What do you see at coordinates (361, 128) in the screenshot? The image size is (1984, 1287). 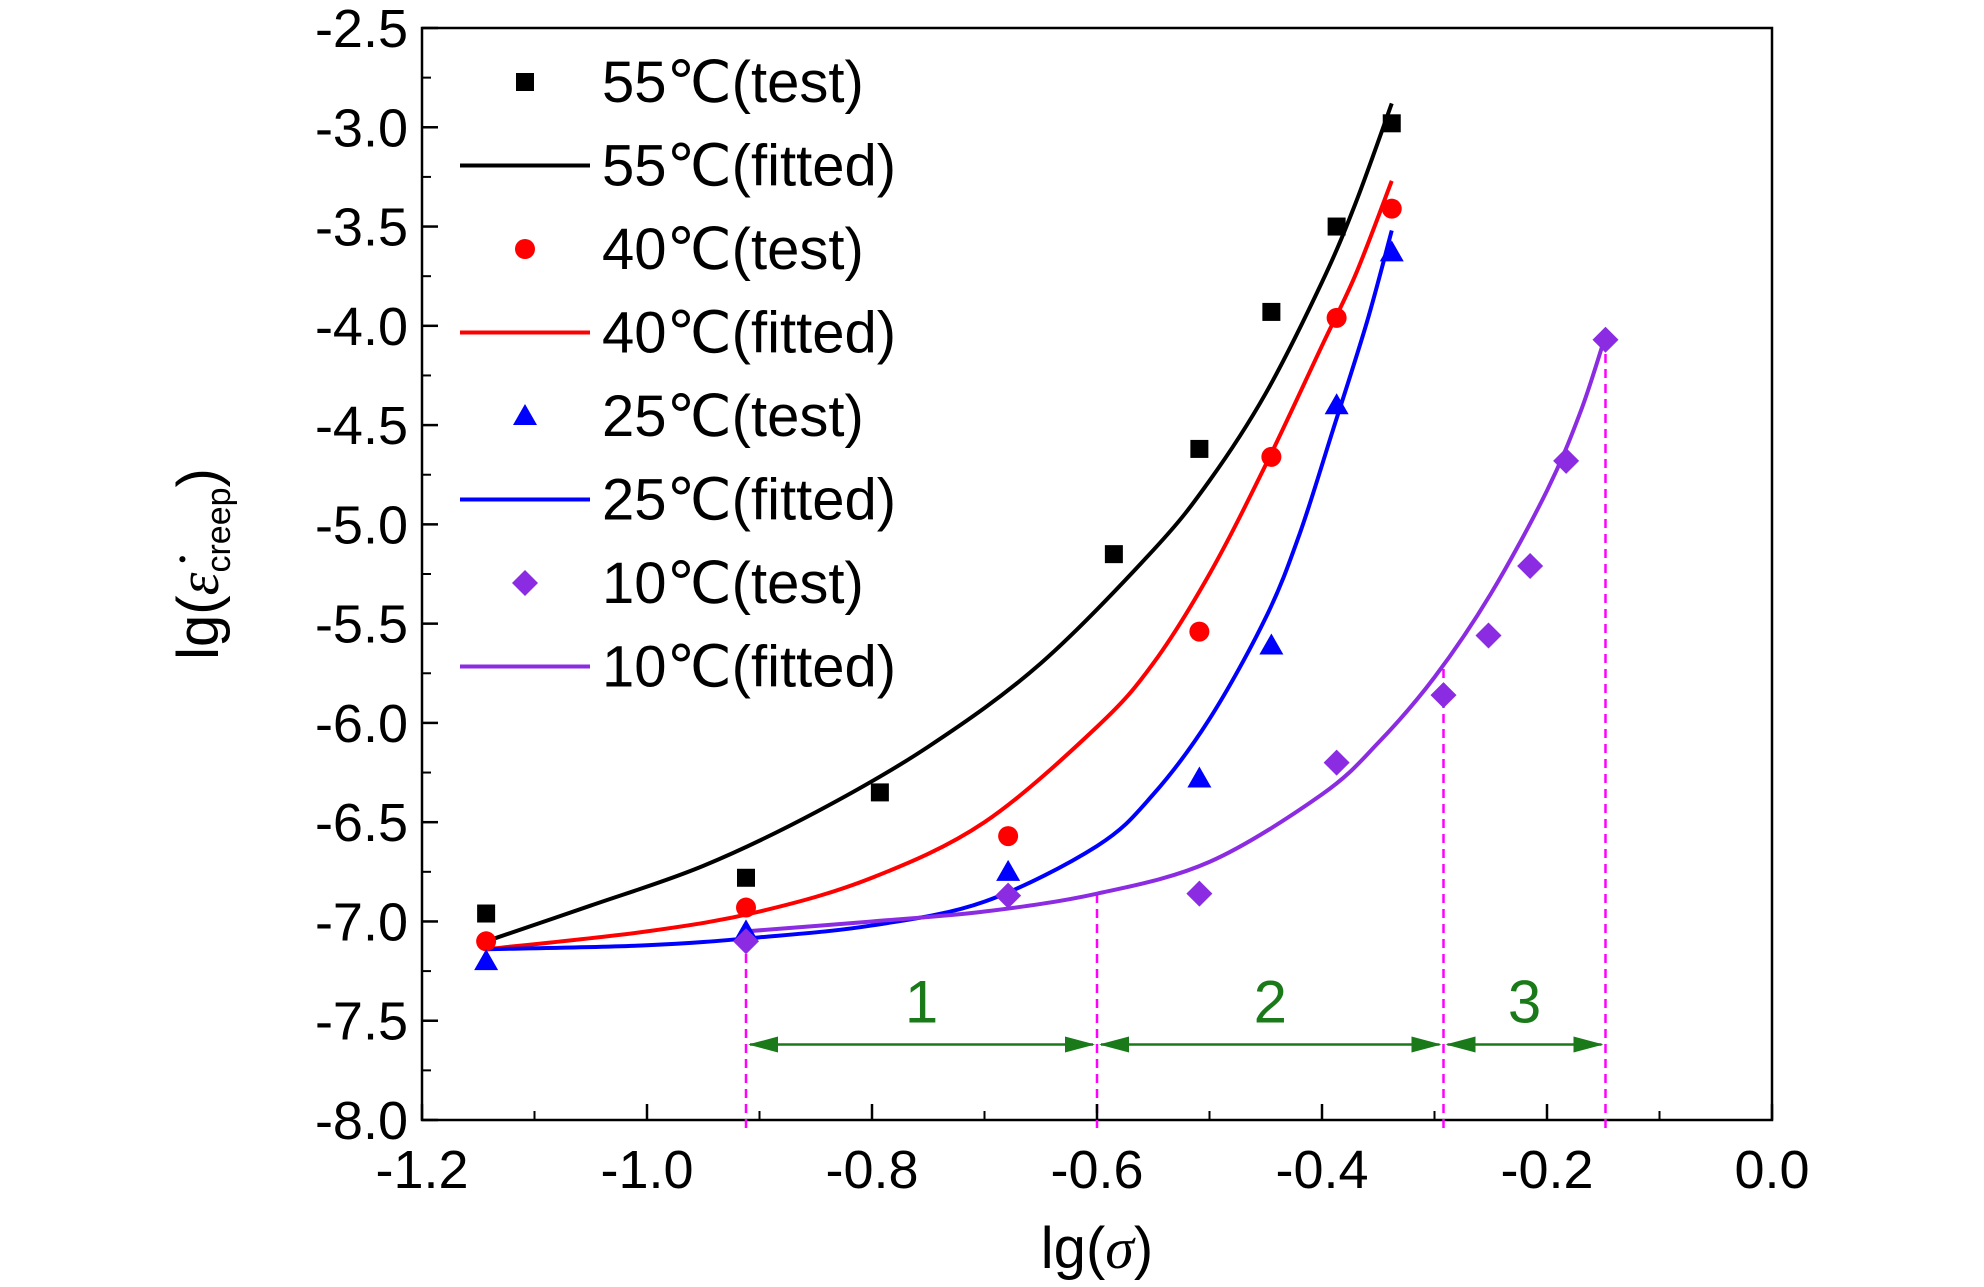 I see `y-tick-label: -3.0` at bounding box center [361, 128].